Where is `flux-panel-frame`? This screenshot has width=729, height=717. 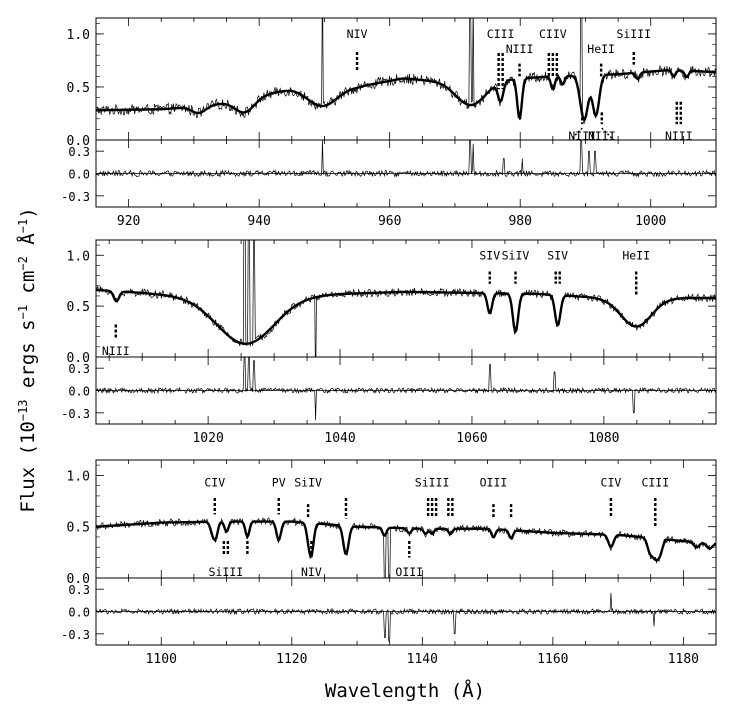 flux-panel-frame is located at coordinates (406, 519).